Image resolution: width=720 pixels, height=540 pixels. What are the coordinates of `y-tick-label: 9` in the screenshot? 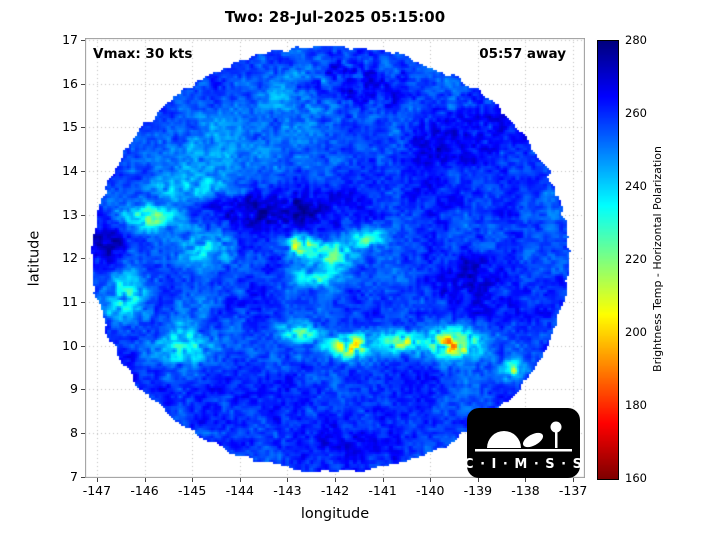 It's located at (74, 389).